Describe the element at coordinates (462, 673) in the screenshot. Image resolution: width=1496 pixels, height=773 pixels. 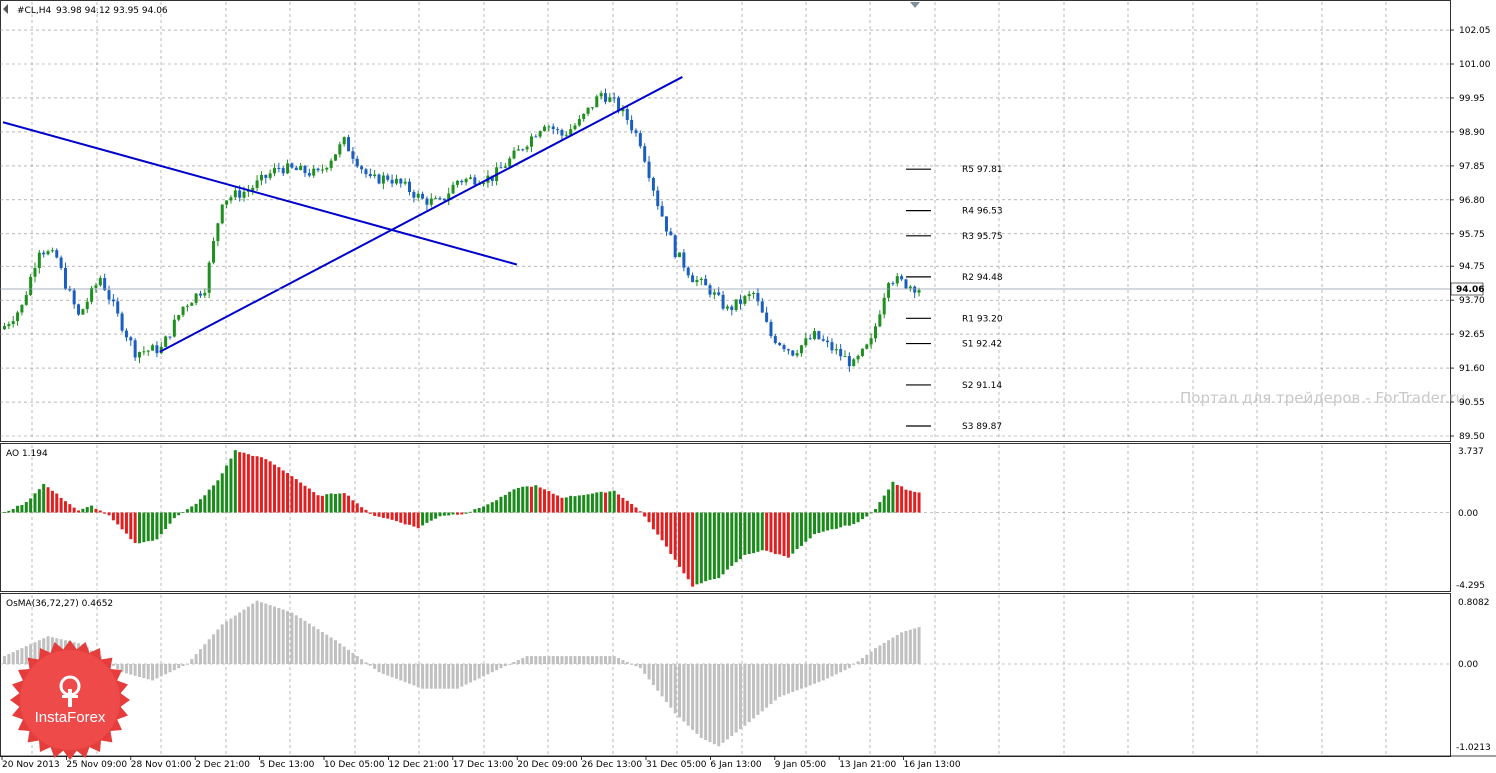
I see `osma-histogram` at that location.